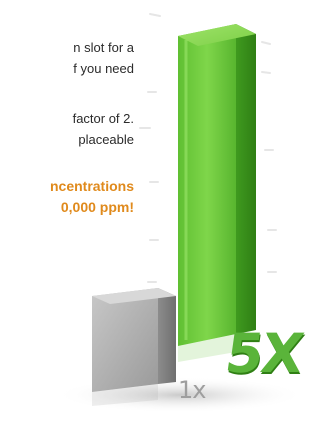 This screenshot has height=424, width=328. Describe the element at coordinates (106, 139) in the screenshot. I see `description-line-4: placeable` at that location.